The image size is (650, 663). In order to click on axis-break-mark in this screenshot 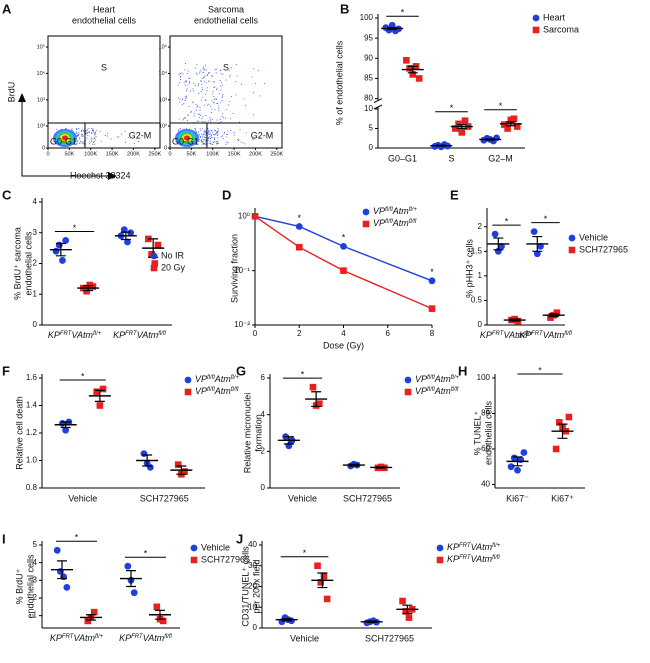, I will do `click(378, 101)`.